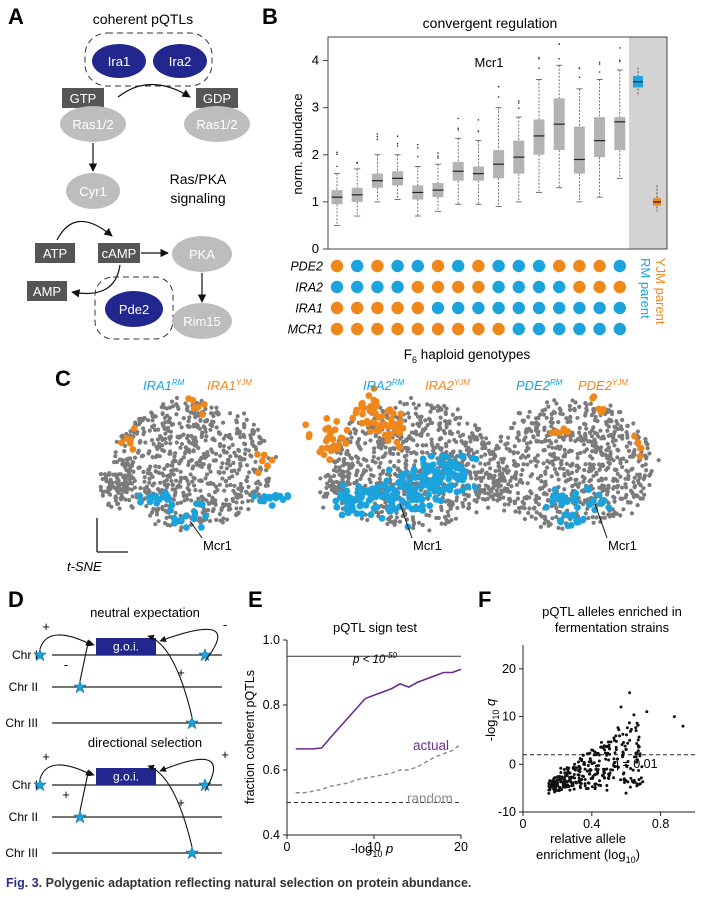 Image resolution: width=706 pixels, height=899 pixels. Describe the element at coordinates (612, 611) in the screenshot. I see `panel-f-title-line1: pQTL alleles enriched in` at that location.